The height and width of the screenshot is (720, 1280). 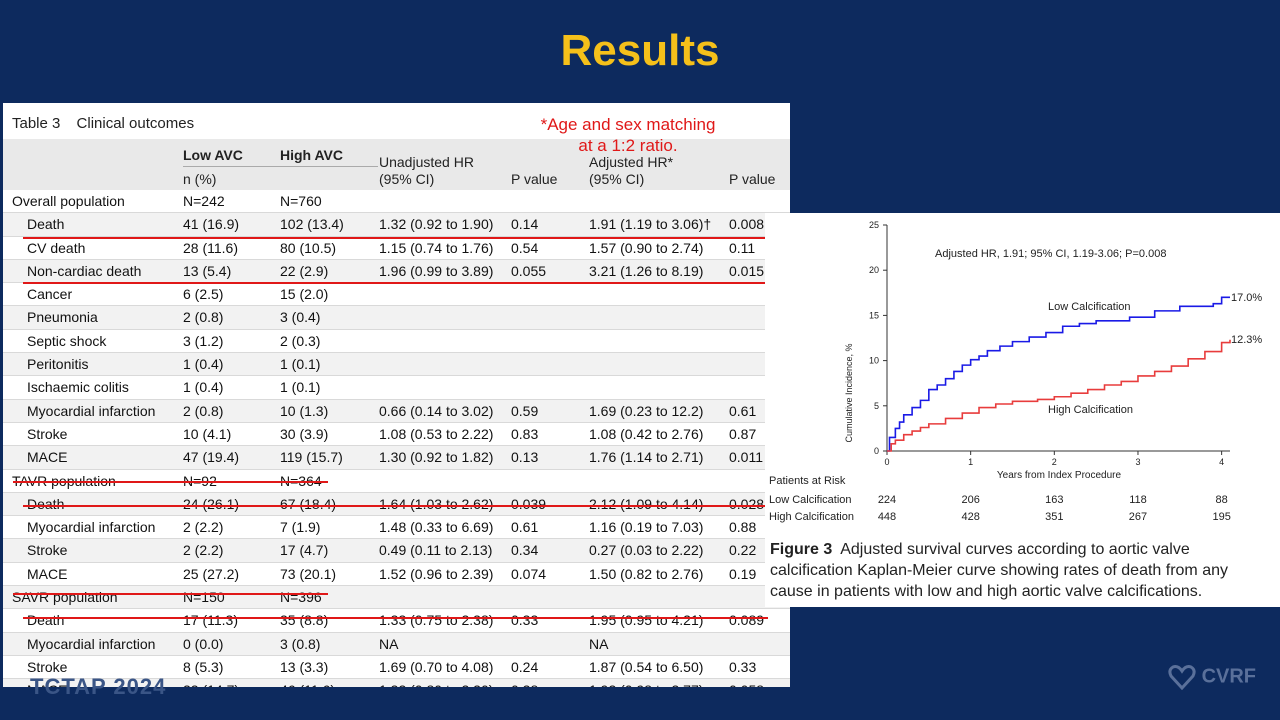 What do you see at coordinates (308, 503) in the screenshot?
I see `table-cell: 67 (18.4)` at bounding box center [308, 503].